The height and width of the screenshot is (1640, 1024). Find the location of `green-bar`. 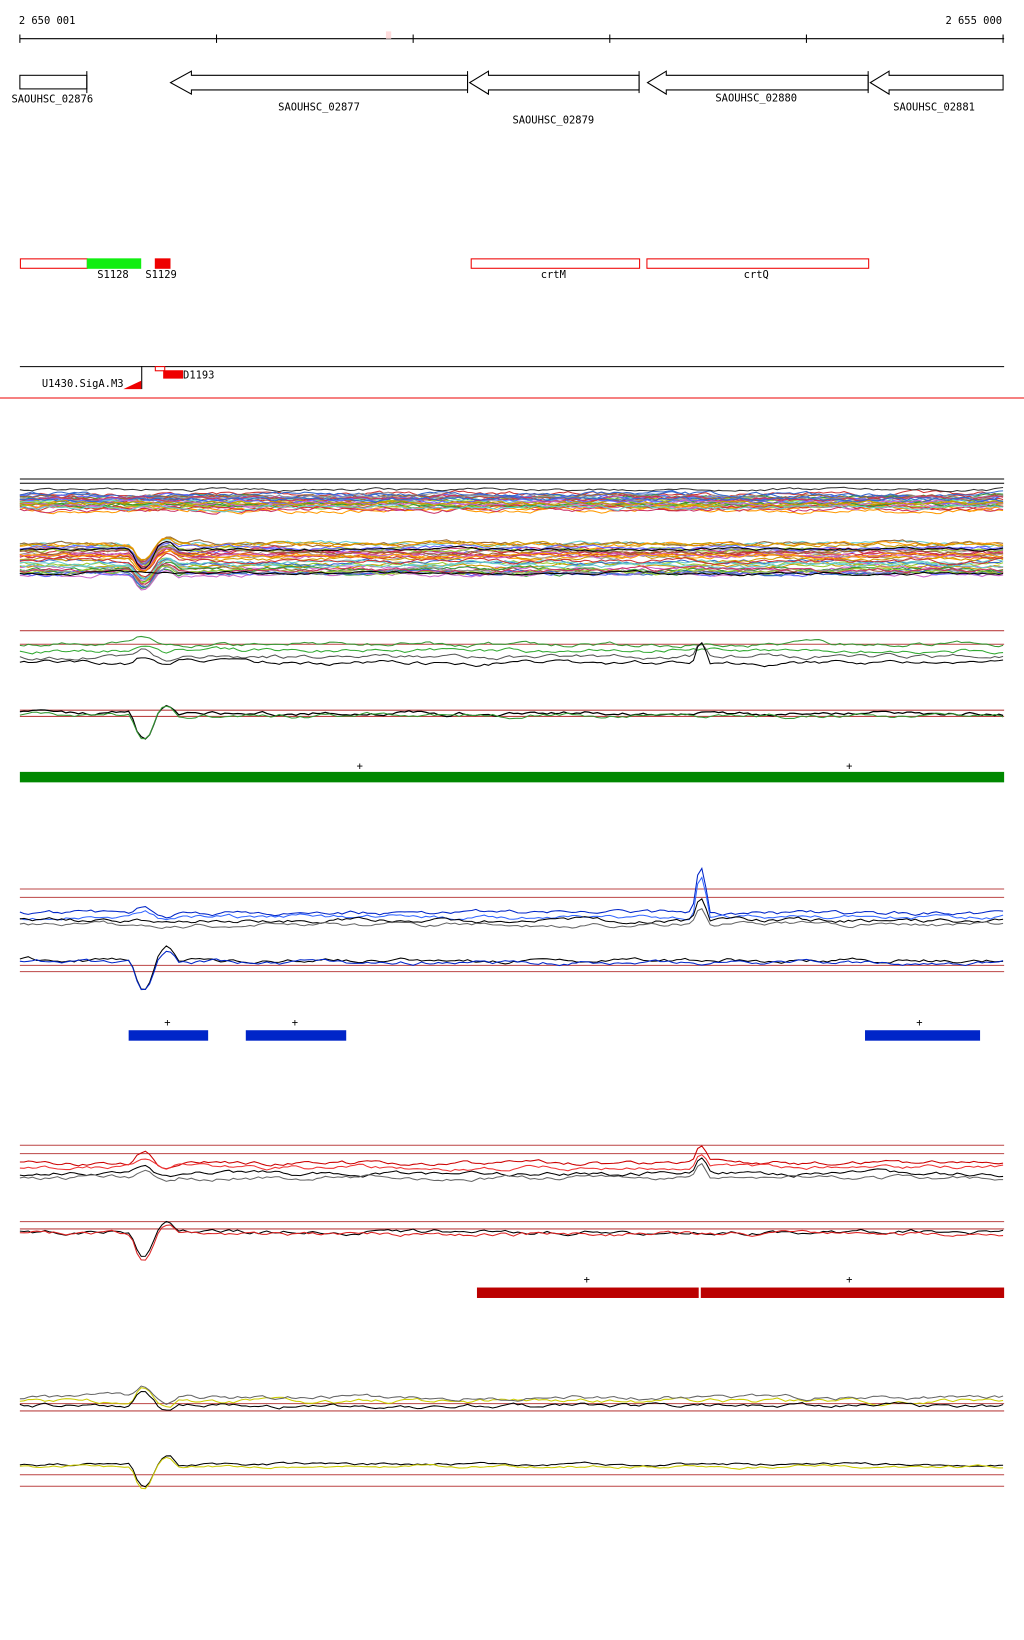

green-bar is located at coordinates (512, 777).